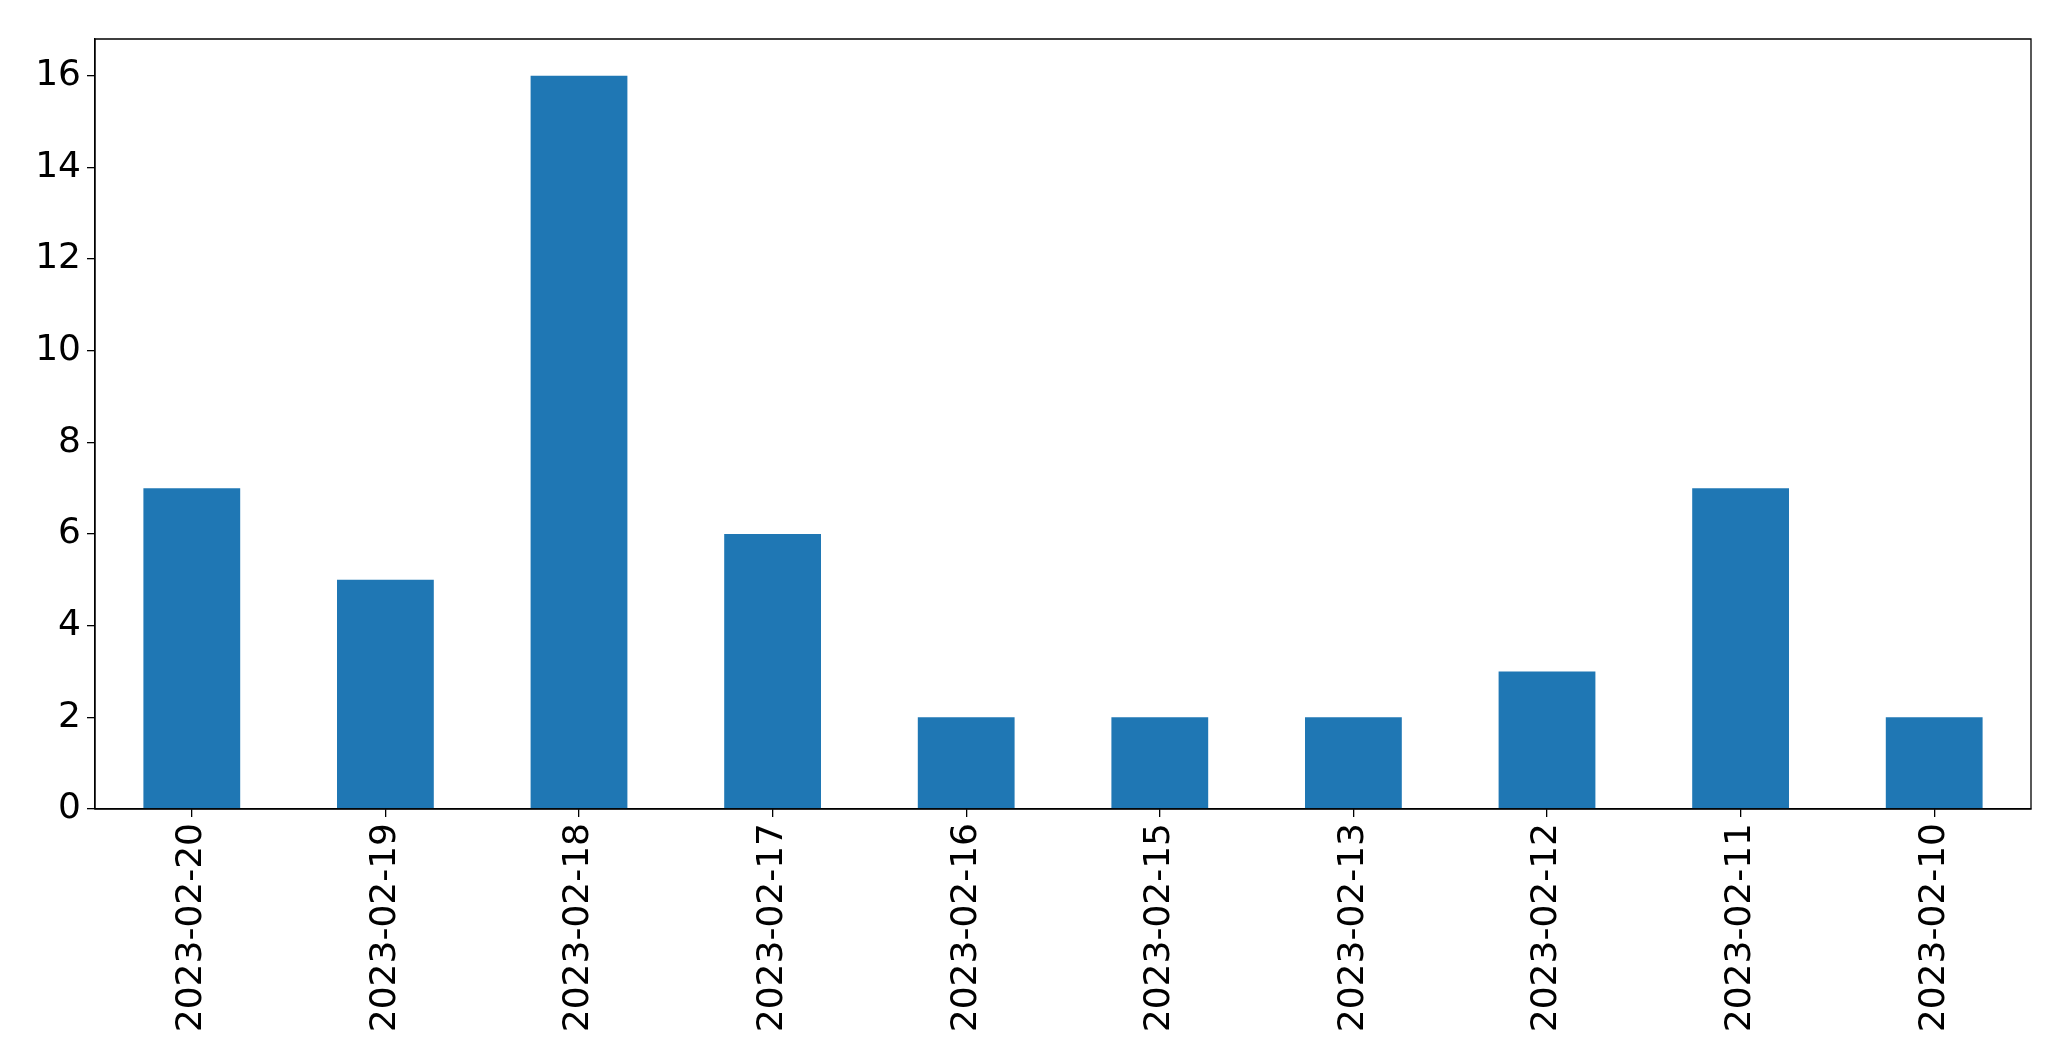 The image size is (2071, 1061). What do you see at coordinates (69, 714) in the screenshot?
I see `y-tick-label: 2` at bounding box center [69, 714].